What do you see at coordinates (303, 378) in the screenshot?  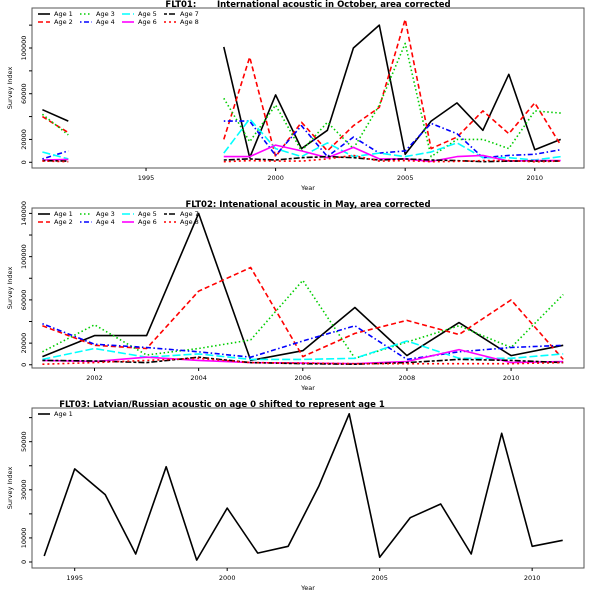 I see `x-tick-label: 2006` at bounding box center [303, 378].